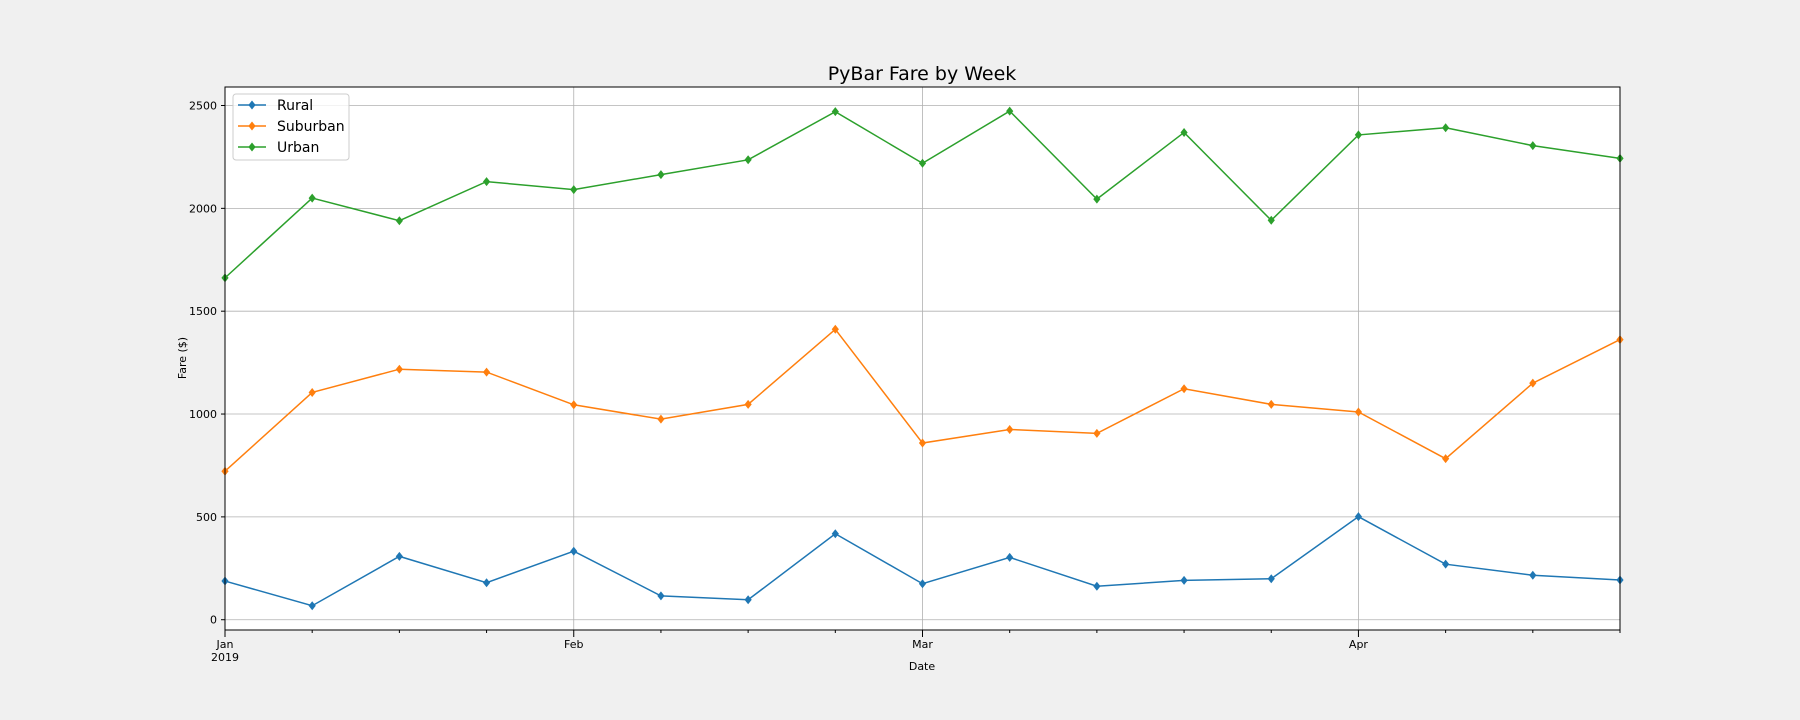  I want to click on legend-label: Suburban, so click(311, 127).